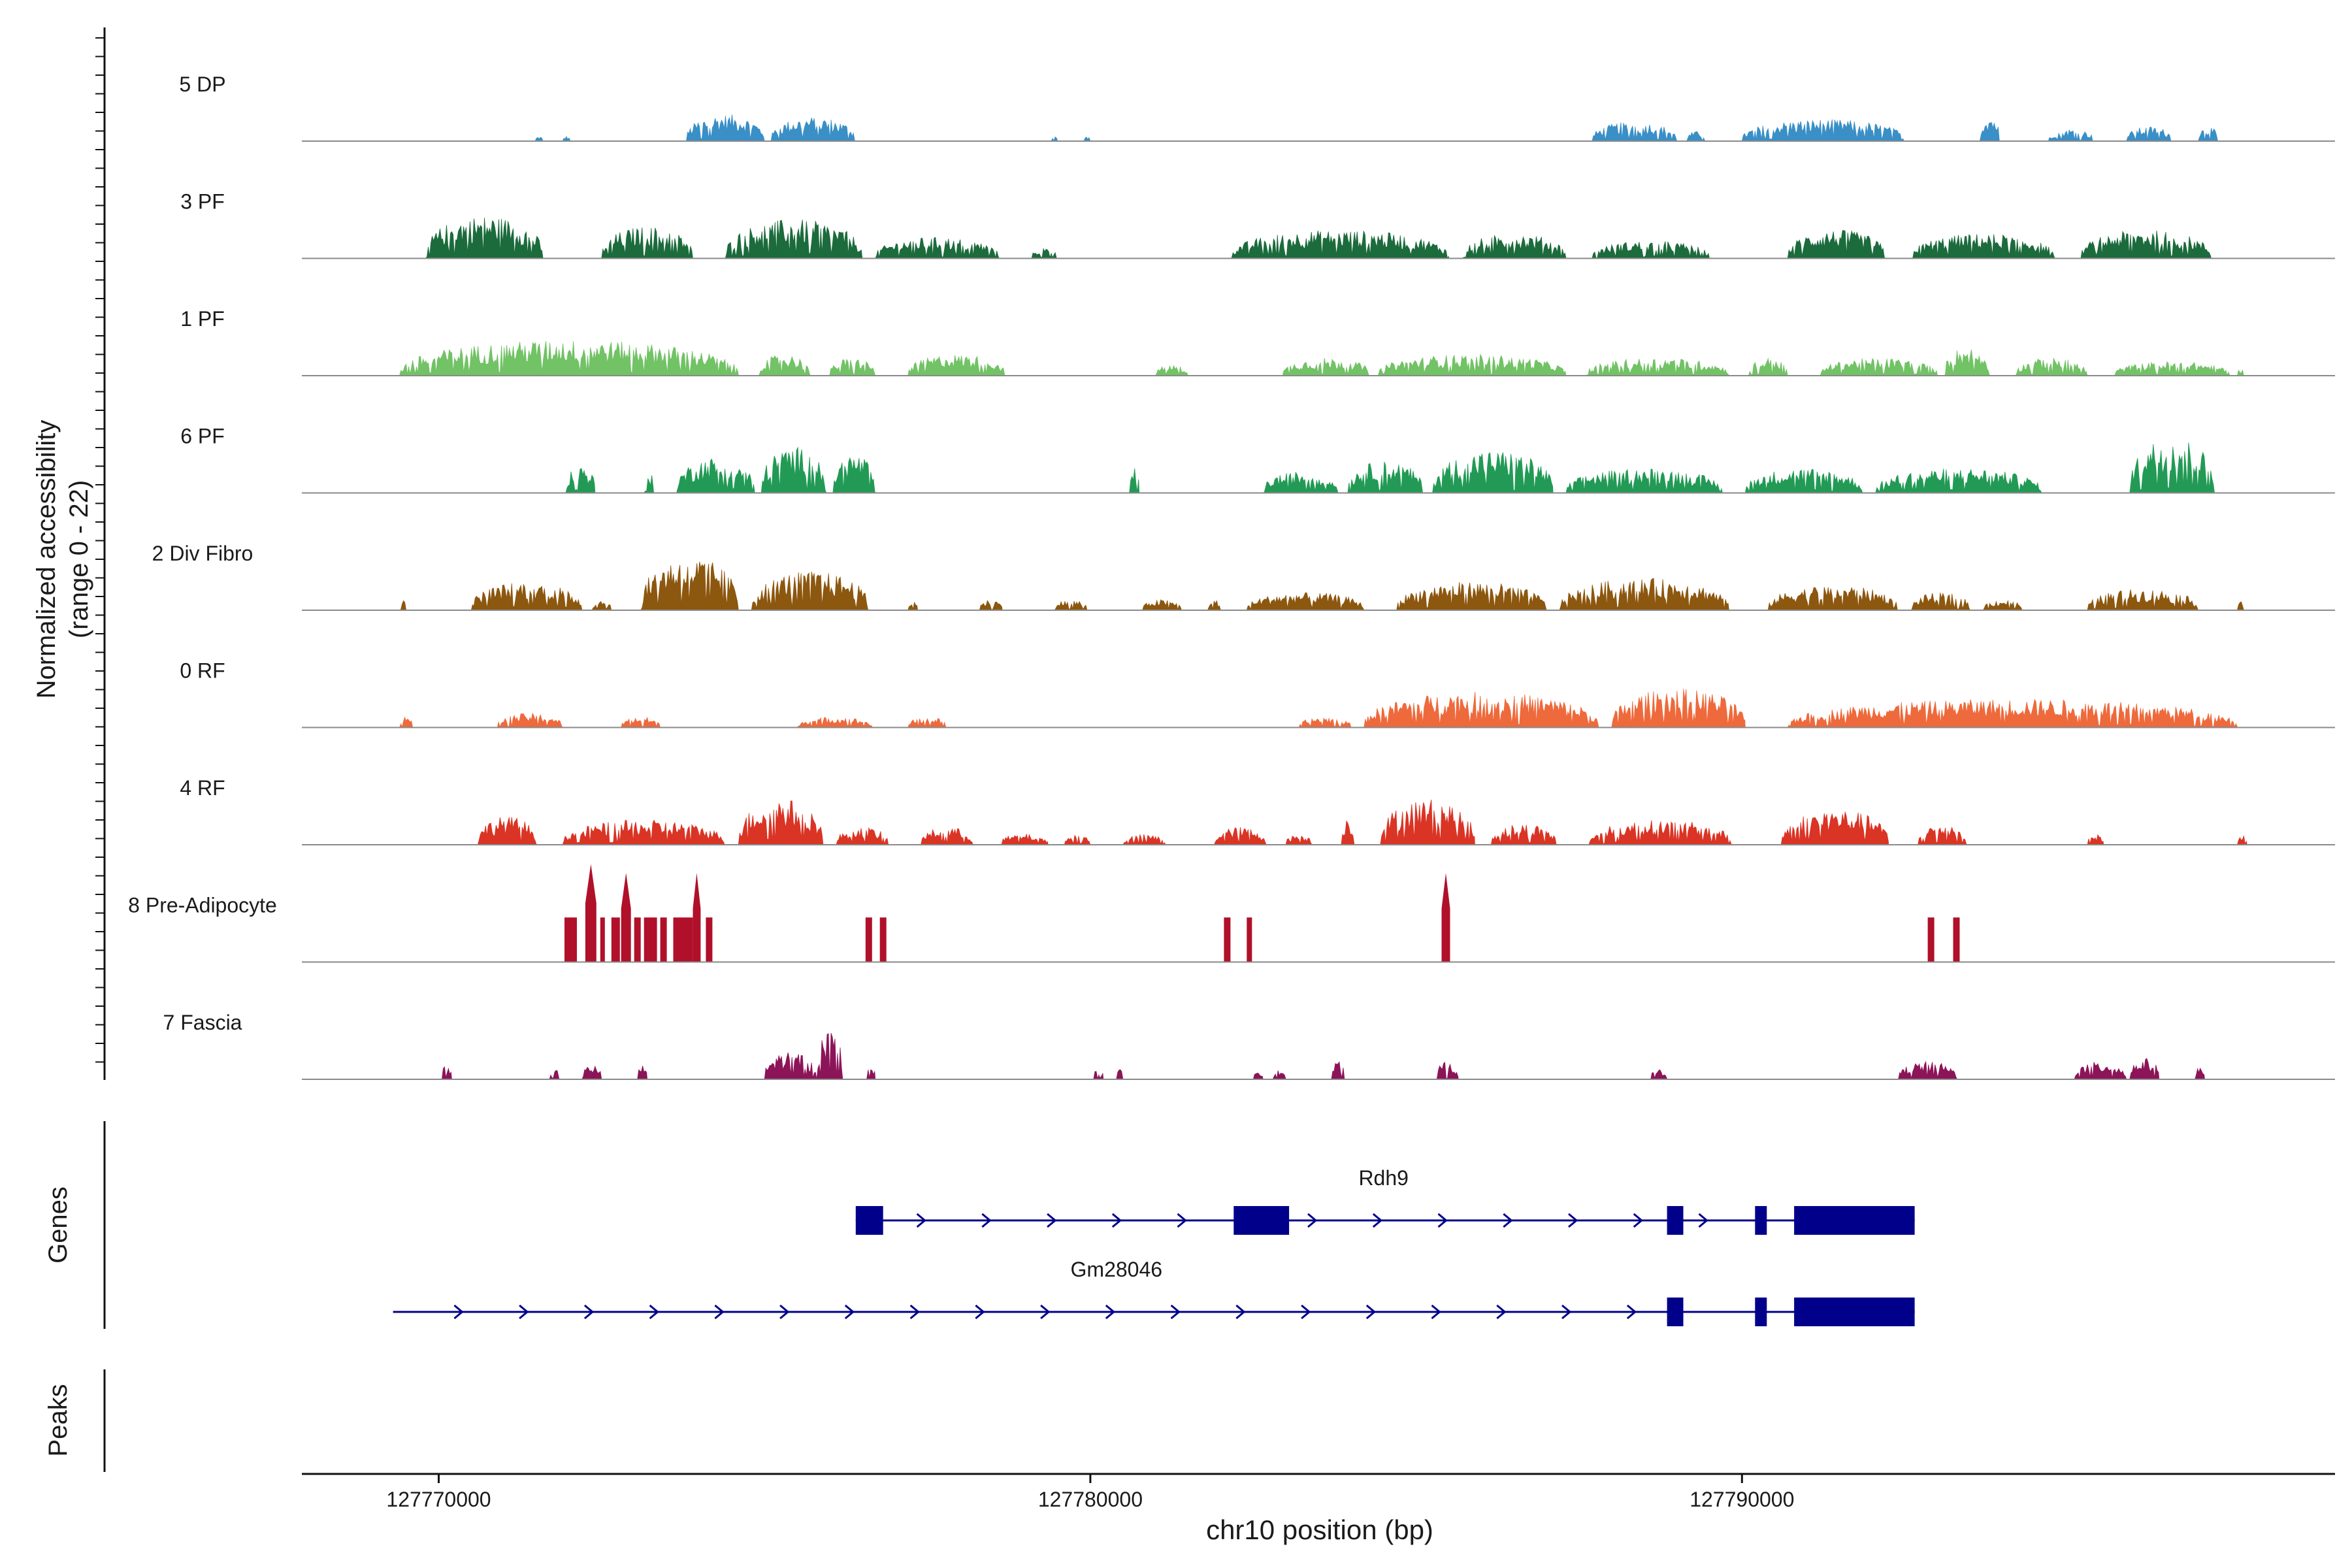 The image size is (2352, 1568). I want to click on track-label: 0 RF, so click(202, 671).